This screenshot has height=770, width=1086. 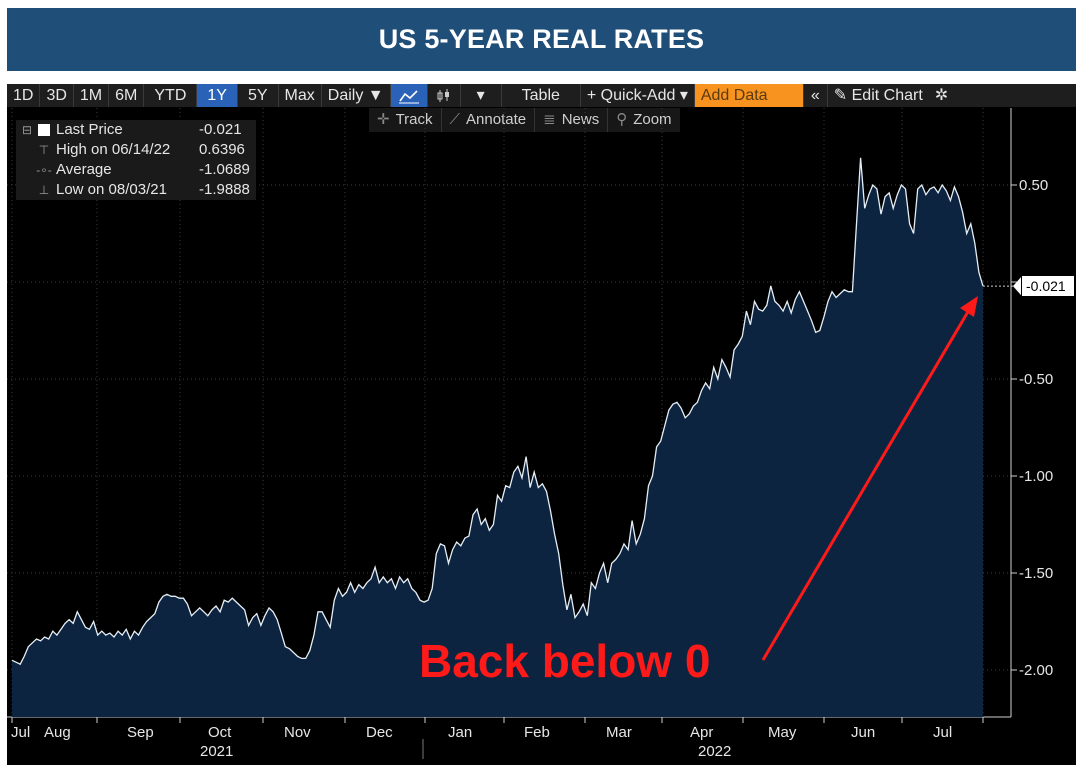 What do you see at coordinates (714, 751) in the screenshot?
I see `year-label-2022: 2022` at bounding box center [714, 751].